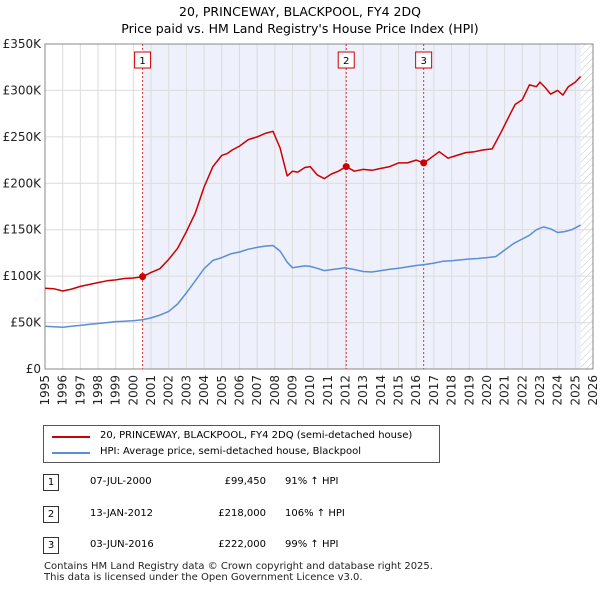 The height and width of the screenshot is (590, 600). What do you see at coordinates (558, 390) in the screenshot?
I see `x-tick-label: 2024` at bounding box center [558, 390].